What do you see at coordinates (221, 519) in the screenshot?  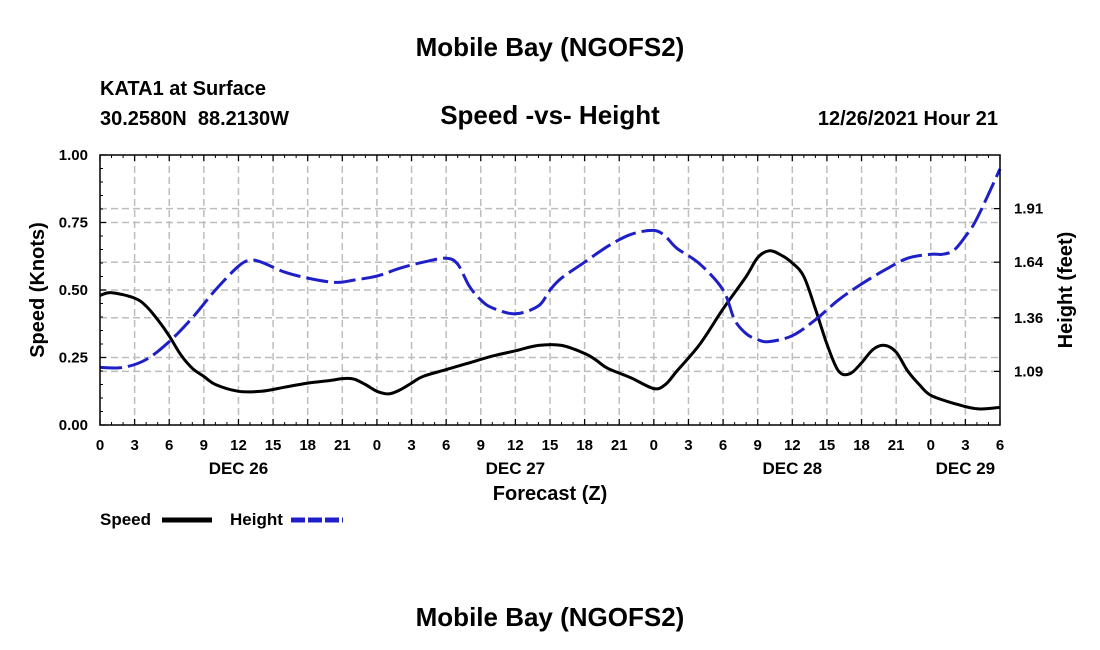 I see `legend: Speed Height` at bounding box center [221, 519].